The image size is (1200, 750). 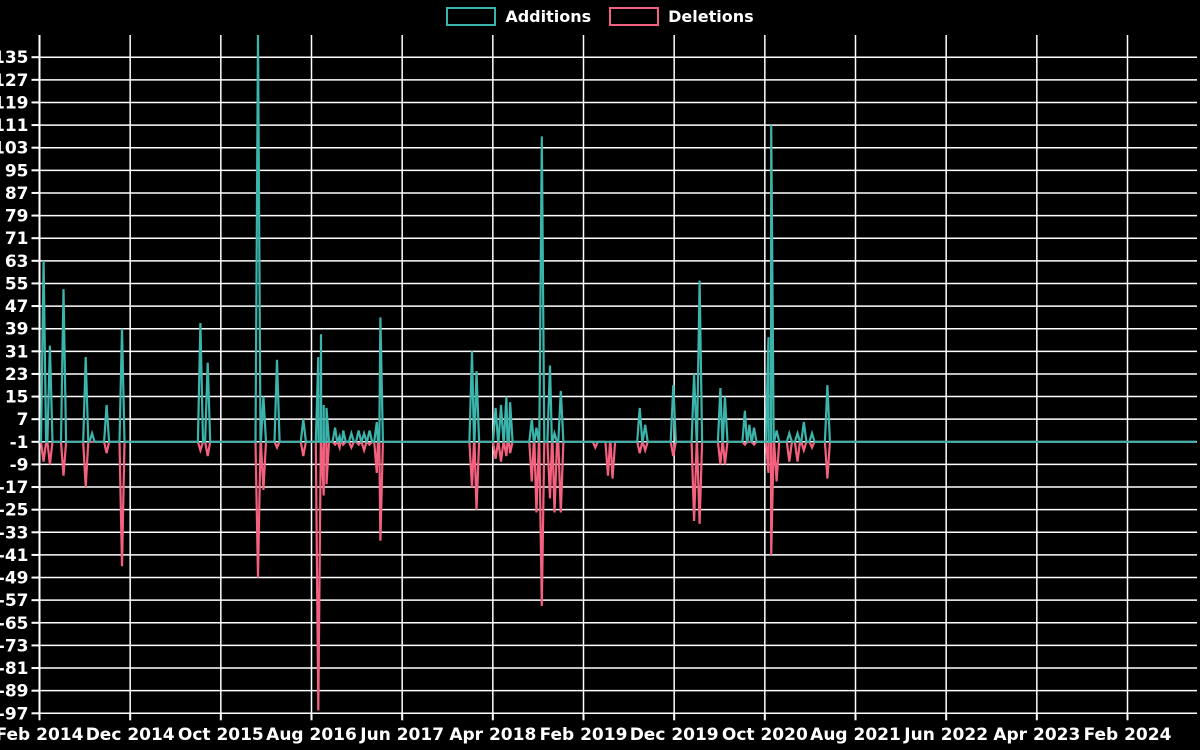 What do you see at coordinates (14, 646) in the screenshot?
I see `y-tick-label: -73` at bounding box center [14, 646].